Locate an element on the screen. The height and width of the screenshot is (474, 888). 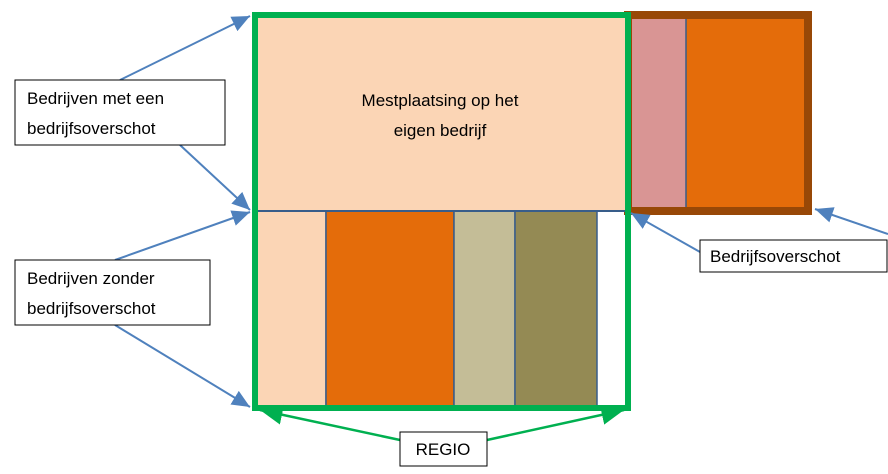
center-text: eigen bedrijf is located at coordinates (440, 130).